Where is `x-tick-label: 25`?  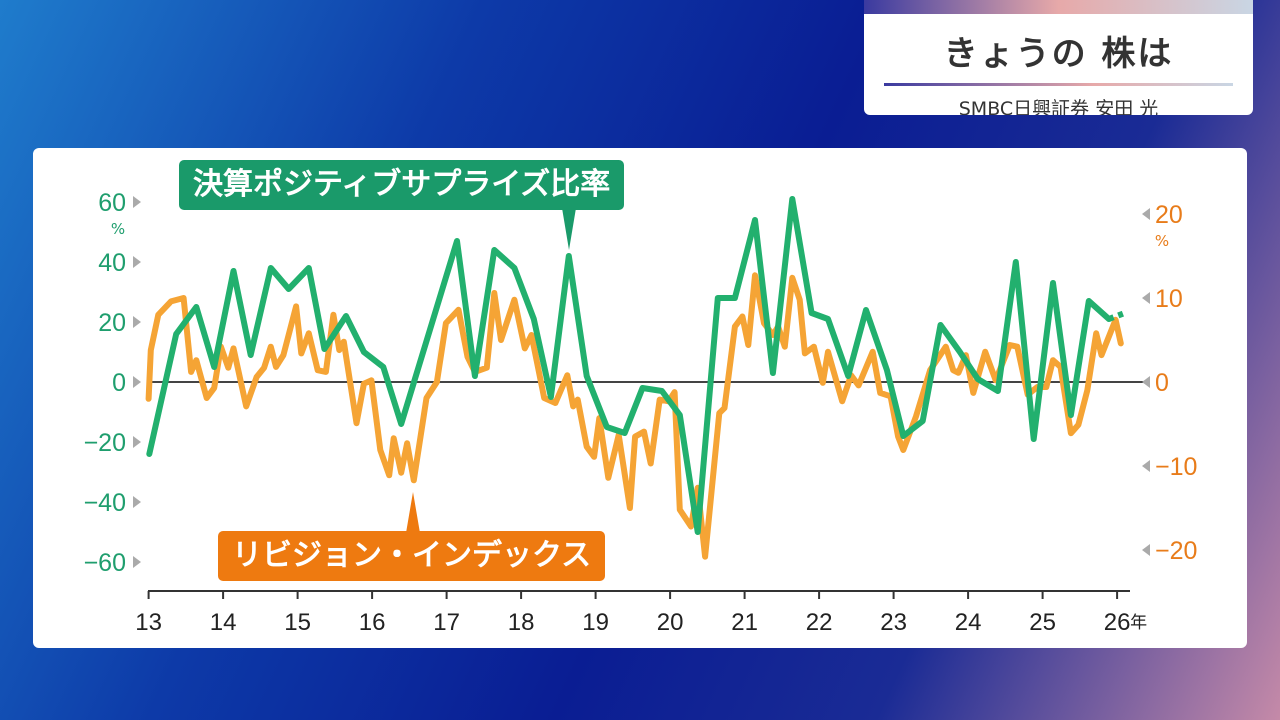 x-tick-label: 25 is located at coordinates (1042, 622).